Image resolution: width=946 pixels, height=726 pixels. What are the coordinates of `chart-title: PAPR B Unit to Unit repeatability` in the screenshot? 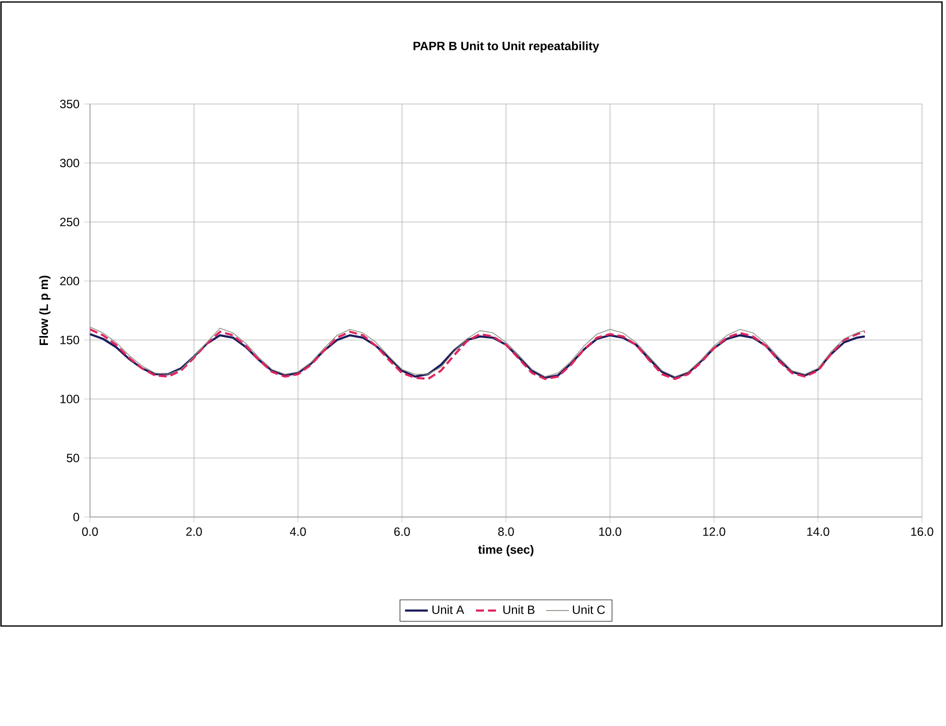 It's located at (507, 47).